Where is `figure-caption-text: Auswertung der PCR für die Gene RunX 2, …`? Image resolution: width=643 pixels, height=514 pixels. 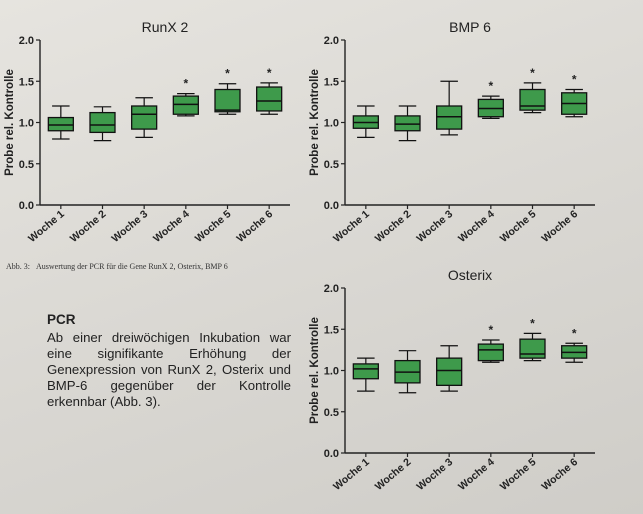
figure-caption-text: Auswertung der PCR für die Gene RunX 2, … is located at coordinates (132, 266).